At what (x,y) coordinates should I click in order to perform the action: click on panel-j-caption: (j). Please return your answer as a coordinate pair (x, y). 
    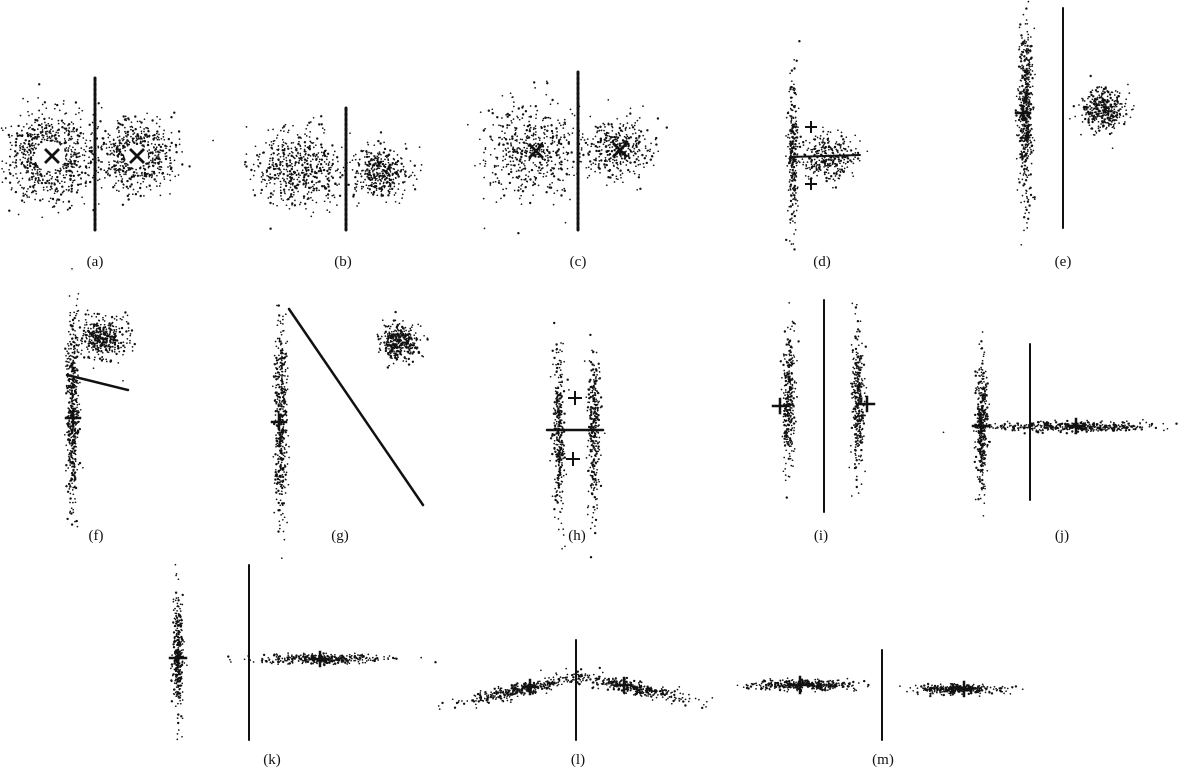
    Looking at the image, I should click on (1062, 536).